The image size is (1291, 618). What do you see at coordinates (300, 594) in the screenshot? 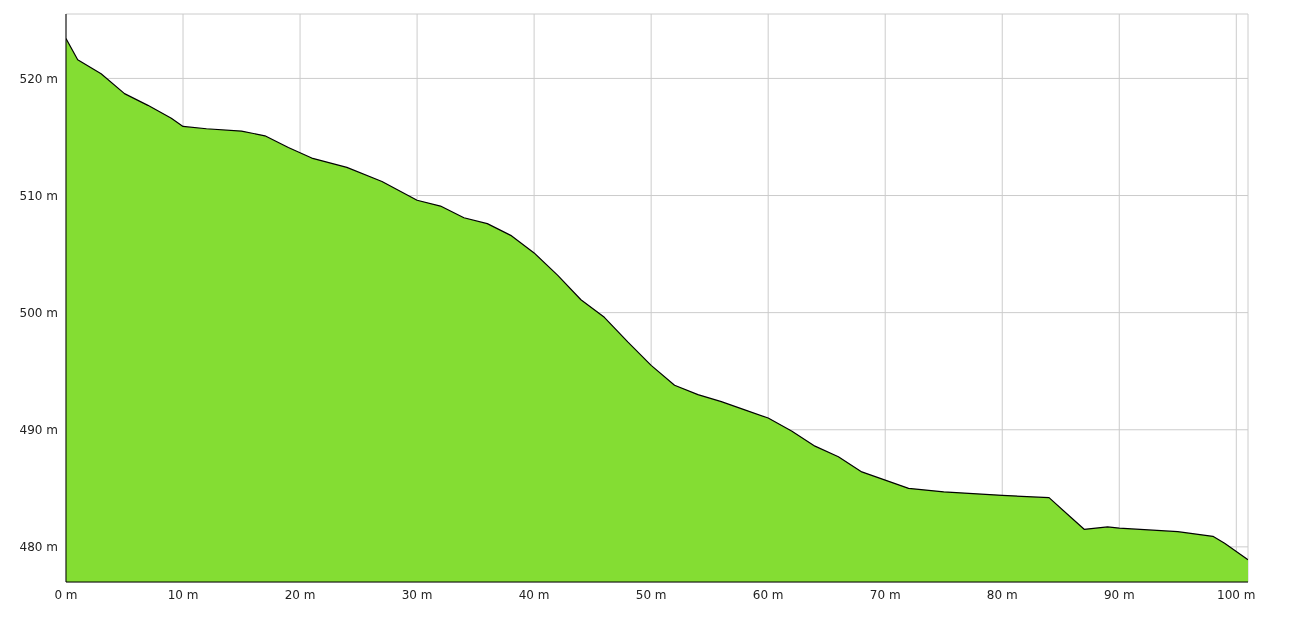
I see `x-tick-label: 20 m` at bounding box center [300, 594].